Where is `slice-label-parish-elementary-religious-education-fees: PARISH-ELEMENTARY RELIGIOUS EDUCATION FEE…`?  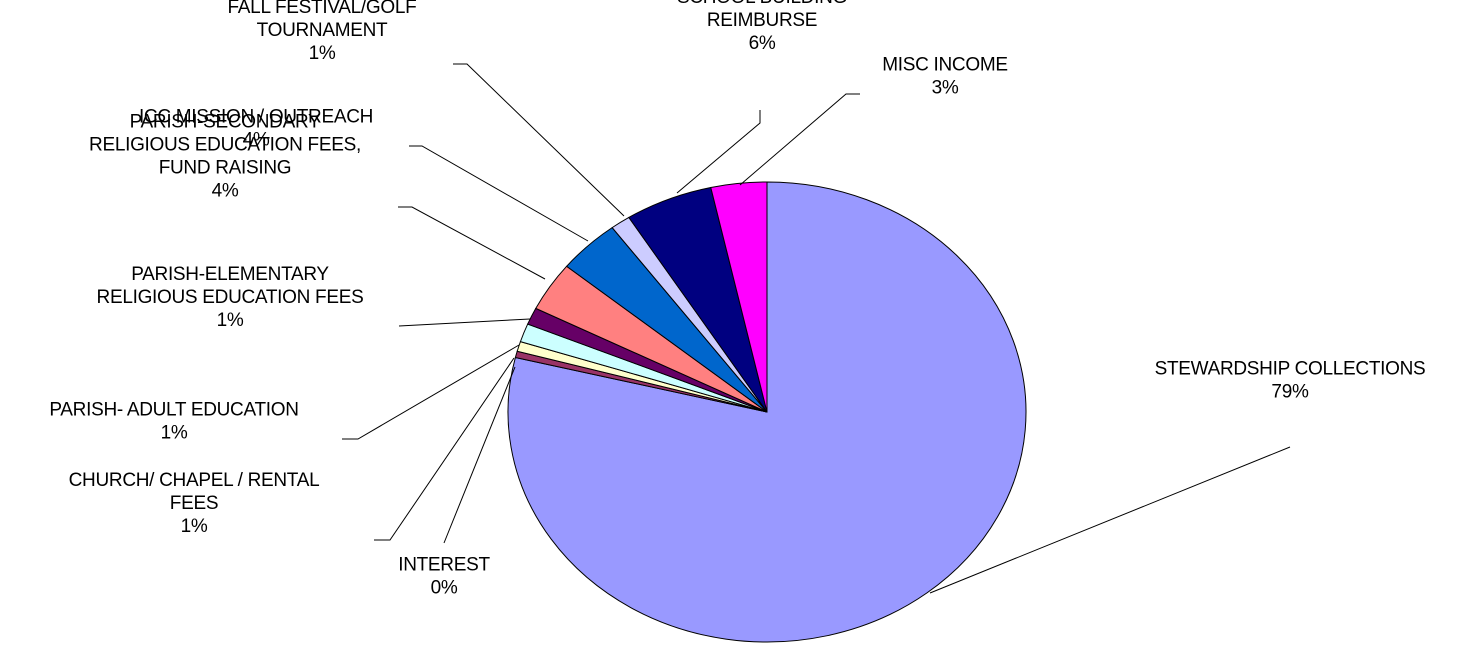 slice-label-parish-elementary-religious-education-fees: PARISH-ELEMENTARY RELIGIOUS EDUCATION FEE… is located at coordinates (230, 297).